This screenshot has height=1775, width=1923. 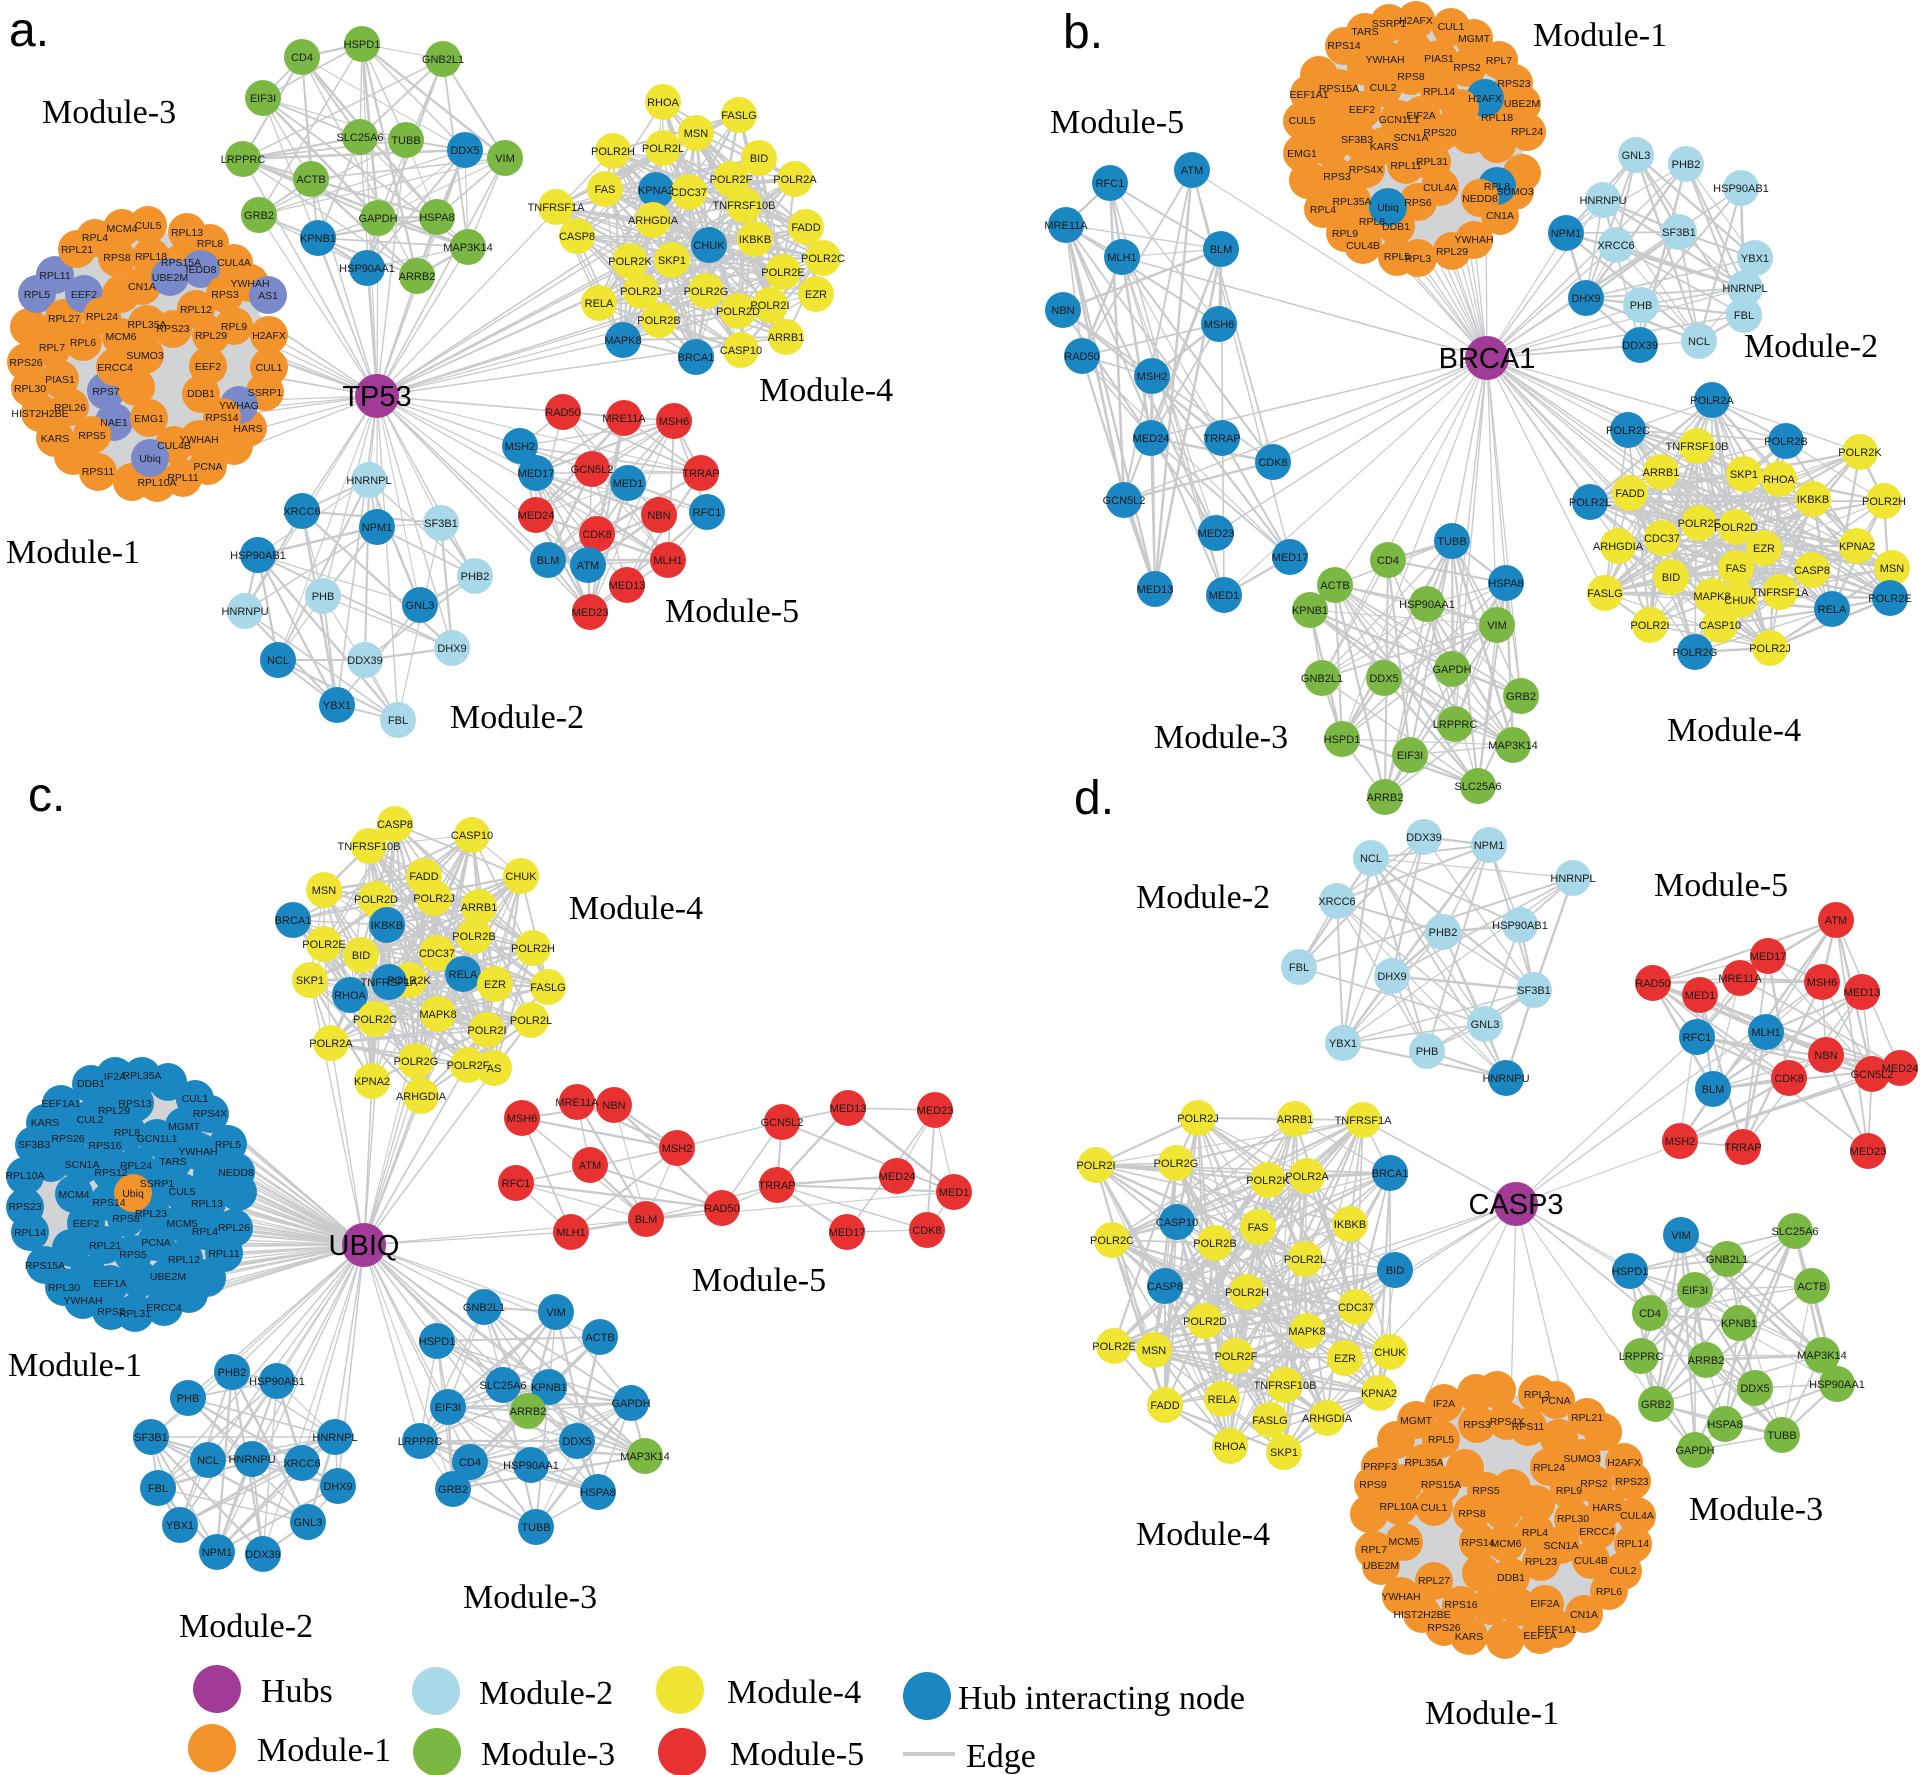 I want to click on svg-text: RPS16, so click(x=1460, y=1605).